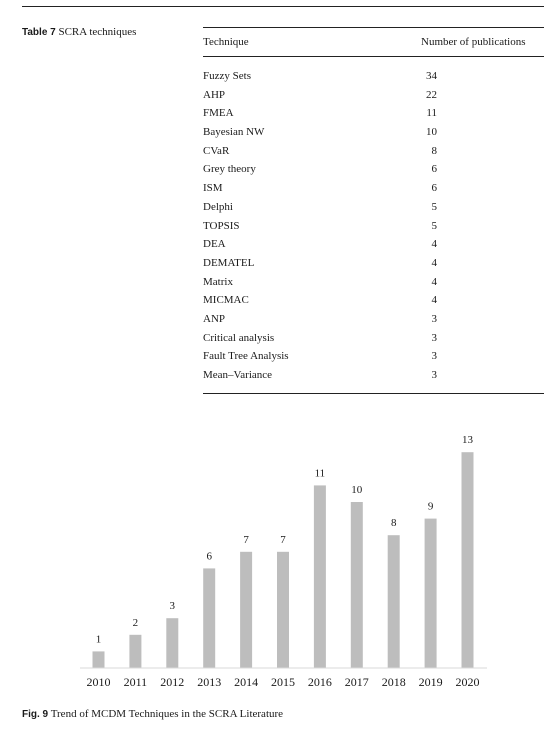 The height and width of the screenshot is (742, 557). What do you see at coordinates (373, 132) in the screenshot?
I see `table-row: Bayesian NW 10` at bounding box center [373, 132].